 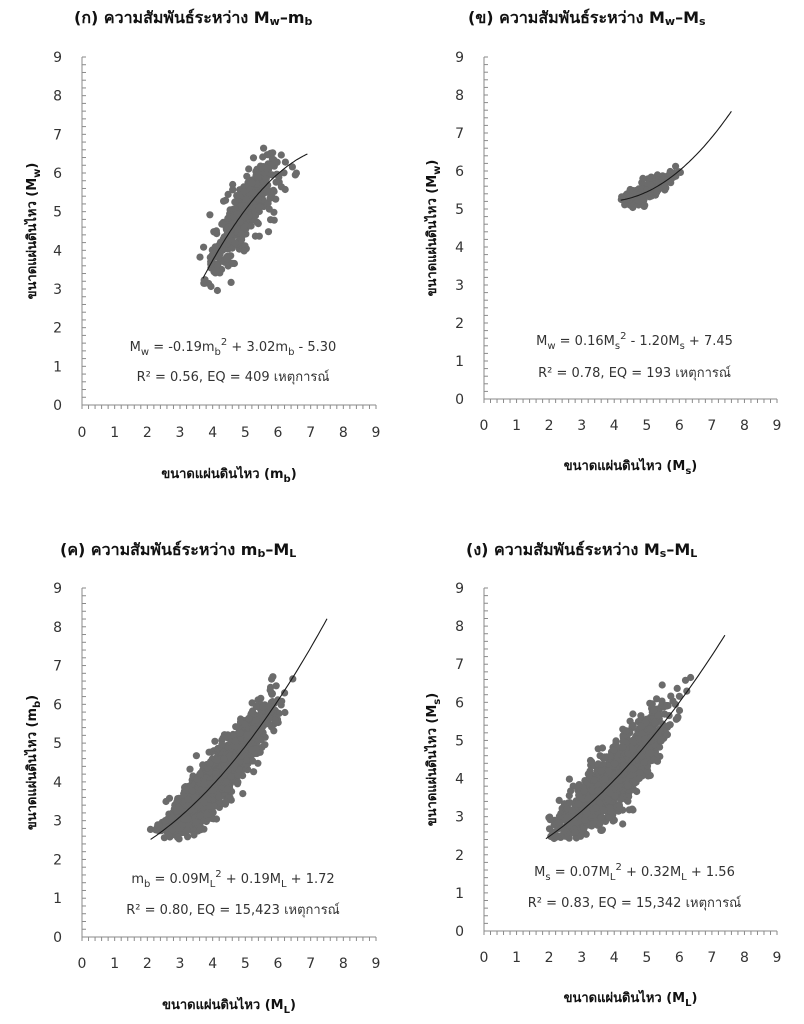 I want to click on scatter-points, so click(x=248, y=219).